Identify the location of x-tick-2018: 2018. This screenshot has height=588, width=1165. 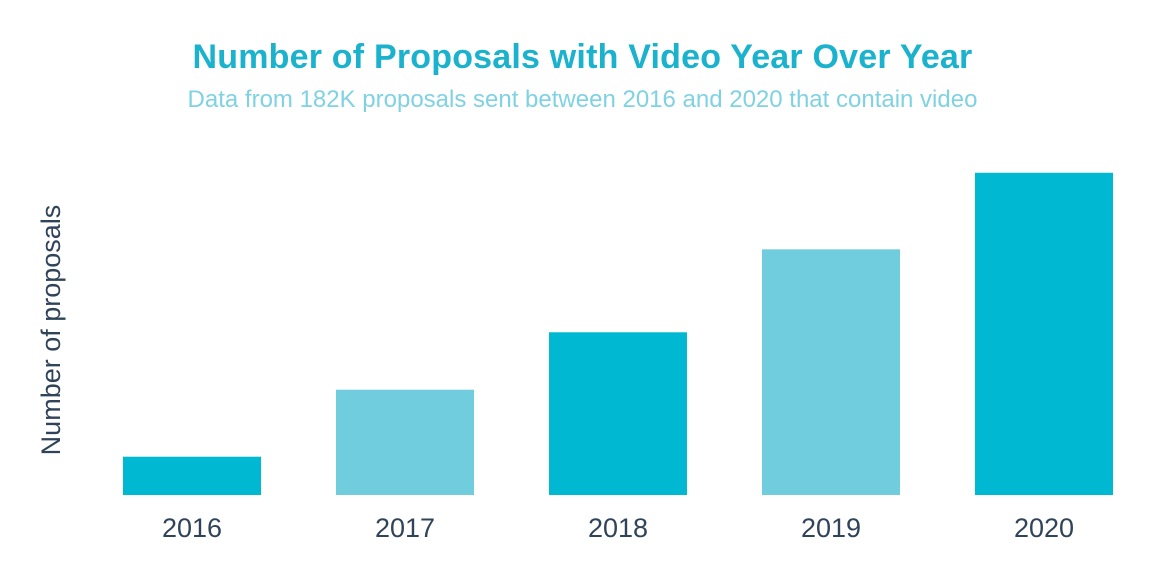
(618, 528).